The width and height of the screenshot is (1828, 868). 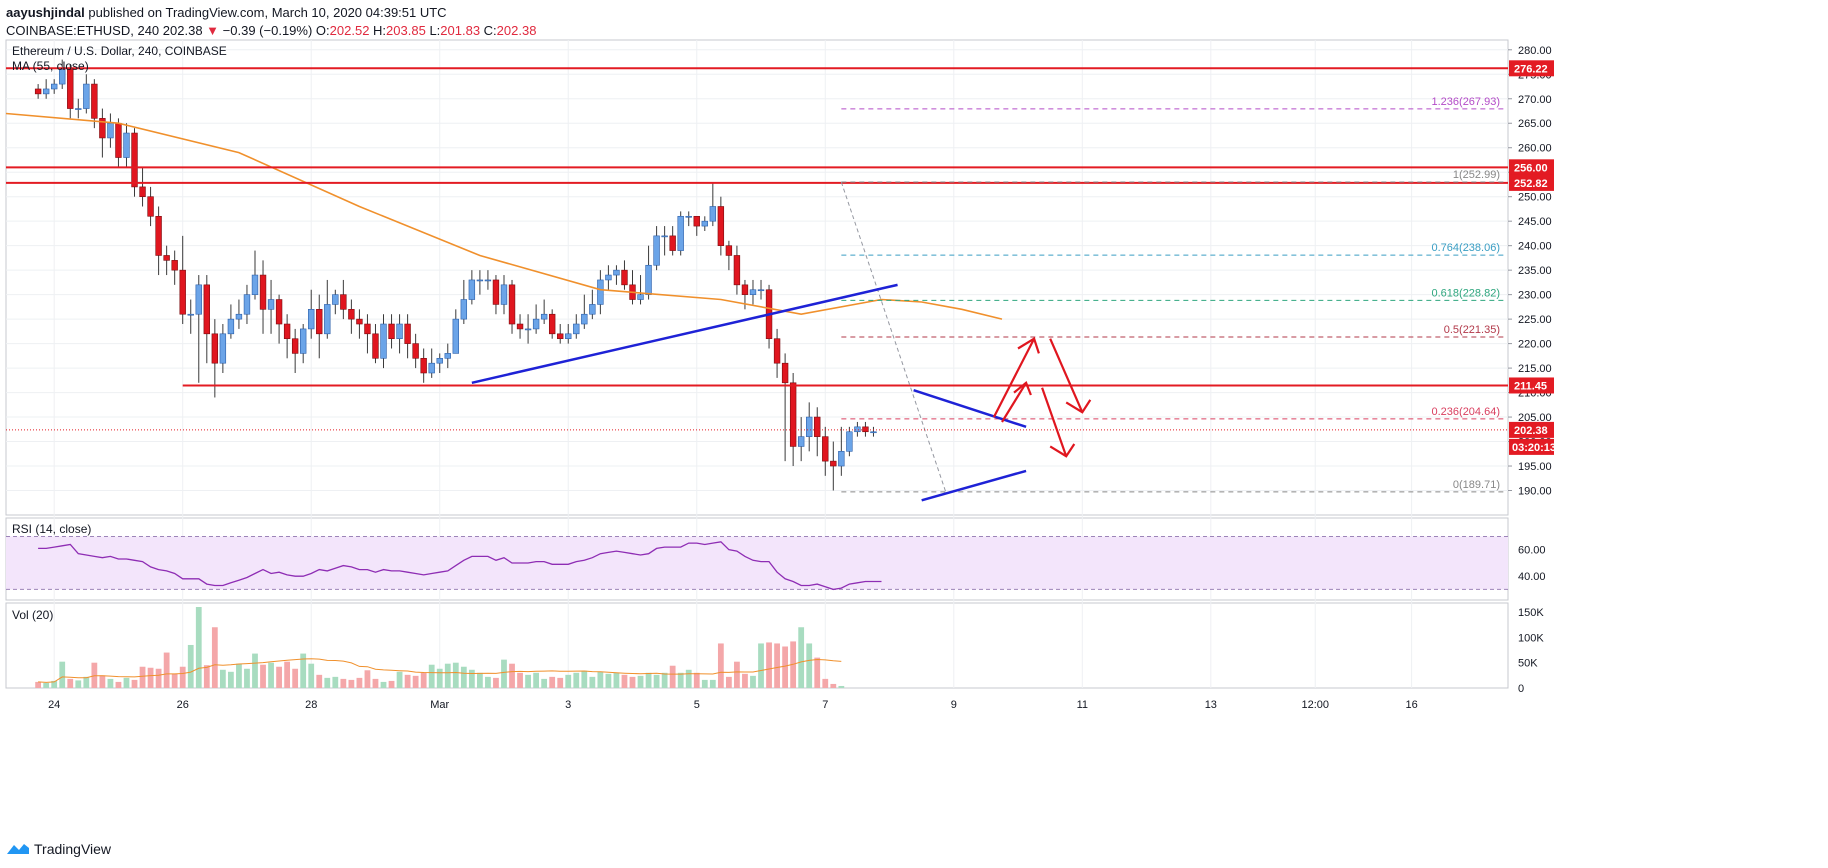 I want to click on scenario-down-arrow-small, so click(x=1054, y=422).